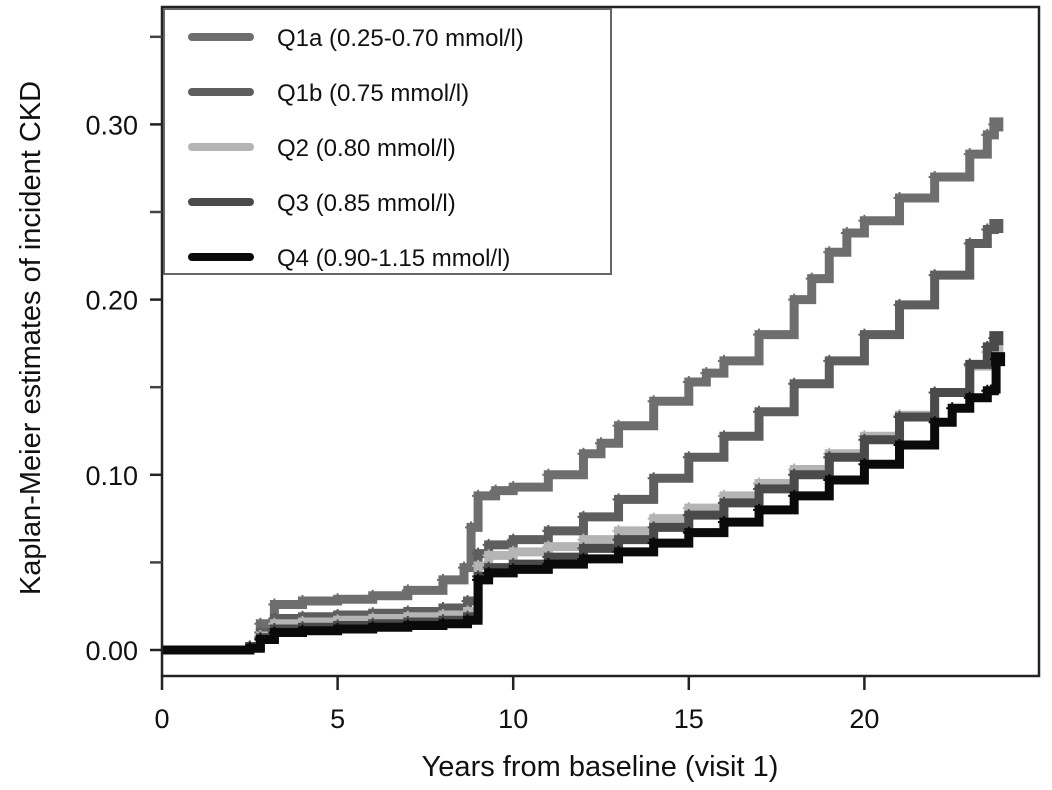 Image resolution: width=1052 pixels, height=790 pixels. Describe the element at coordinates (864, 719) in the screenshot. I see `x-tick-label: 20` at that location.